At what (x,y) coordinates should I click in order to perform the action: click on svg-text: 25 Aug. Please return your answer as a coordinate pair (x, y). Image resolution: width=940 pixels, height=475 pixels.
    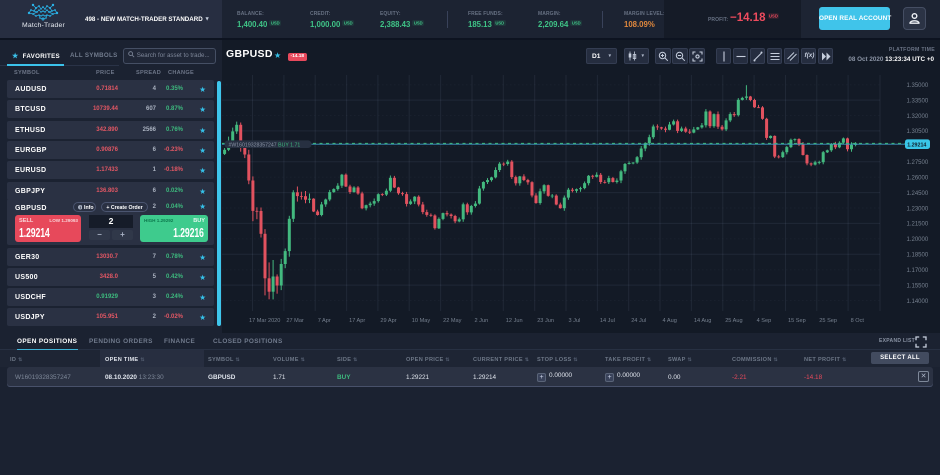
    Looking at the image, I should click on (733, 321).